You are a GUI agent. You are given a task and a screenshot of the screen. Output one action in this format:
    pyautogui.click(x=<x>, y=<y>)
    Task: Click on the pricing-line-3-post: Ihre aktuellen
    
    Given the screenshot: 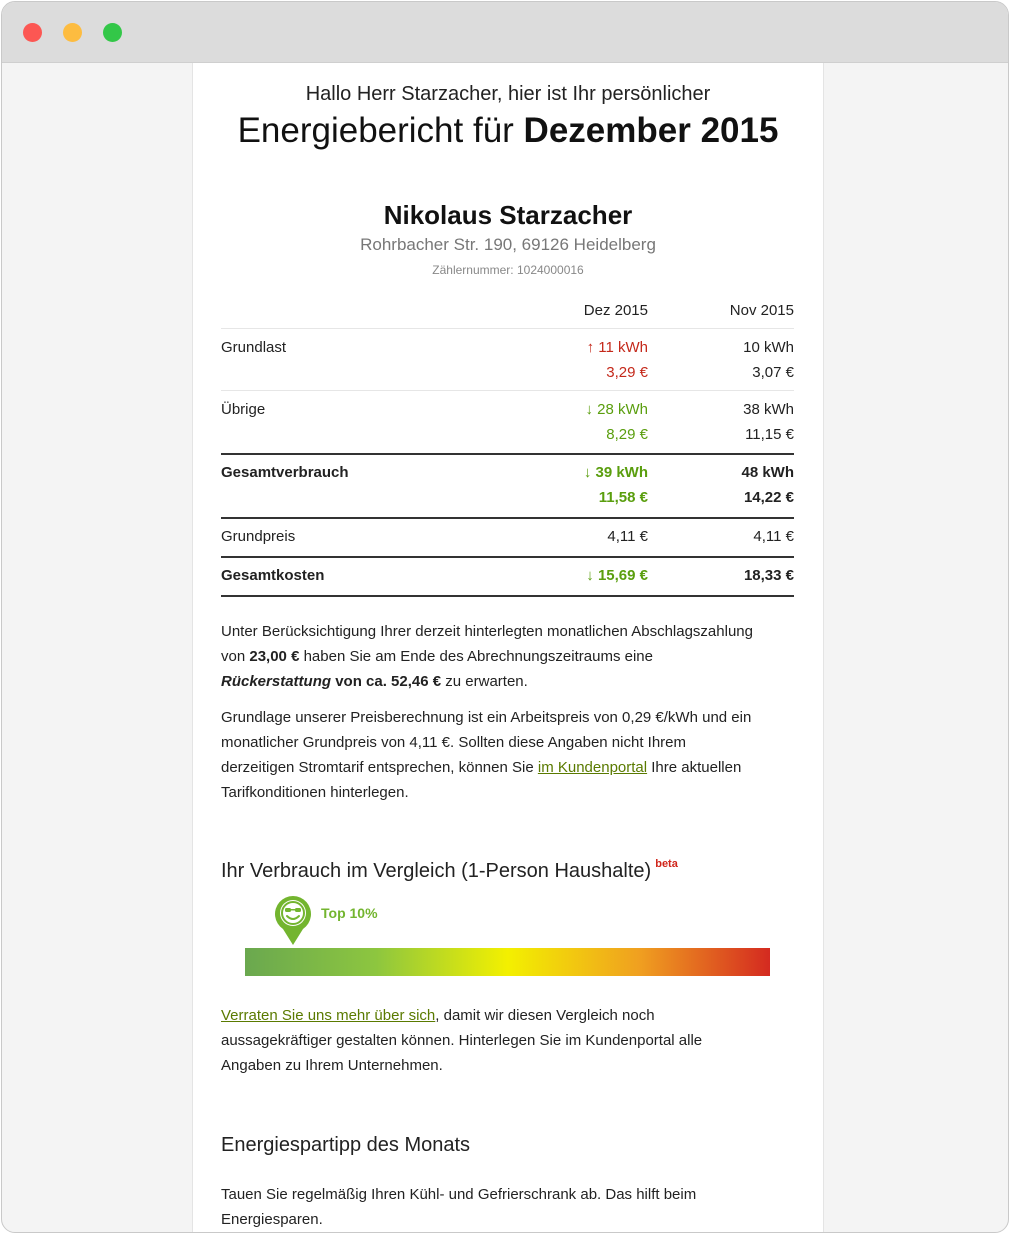 What is the action you would take?
    pyautogui.click(x=694, y=767)
    